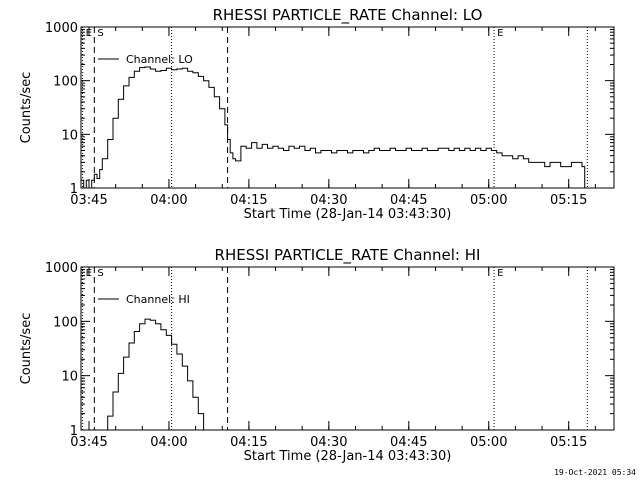 The height and width of the screenshot is (480, 640). Describe the element at coordinates (595, 472) in the screenshot. I see `footer-timestamp: 19-Oct-2021 05:34` at that location.